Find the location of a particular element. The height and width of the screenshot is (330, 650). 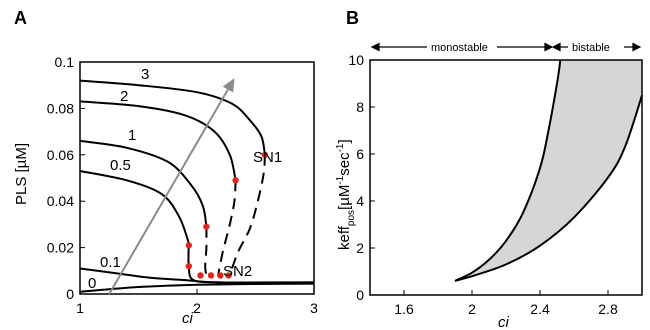

bistable-label-bg is located at coordinates (596, 47).